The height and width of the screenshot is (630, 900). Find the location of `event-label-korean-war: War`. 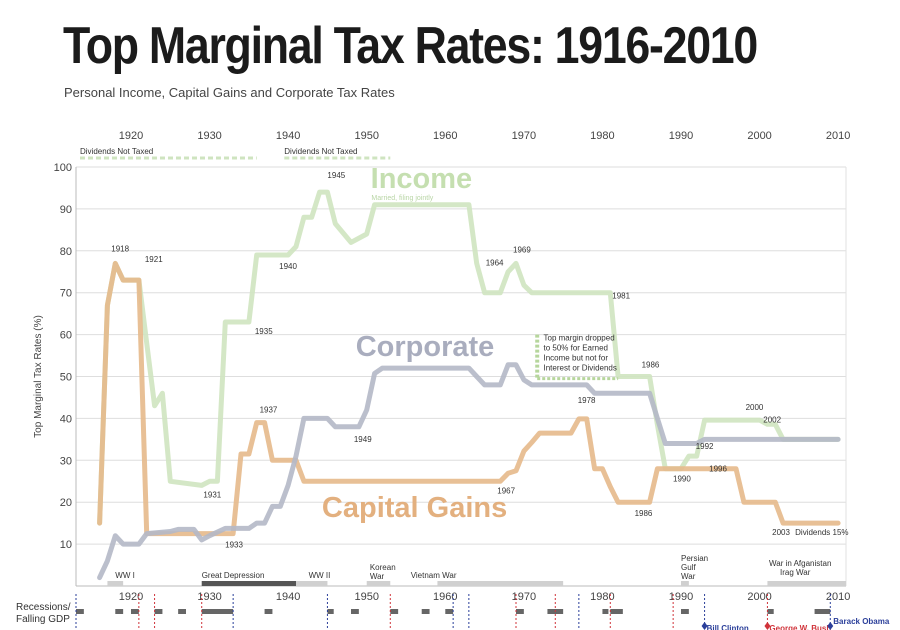

event-label-korean-war: War is located at coordinates (377, 576).